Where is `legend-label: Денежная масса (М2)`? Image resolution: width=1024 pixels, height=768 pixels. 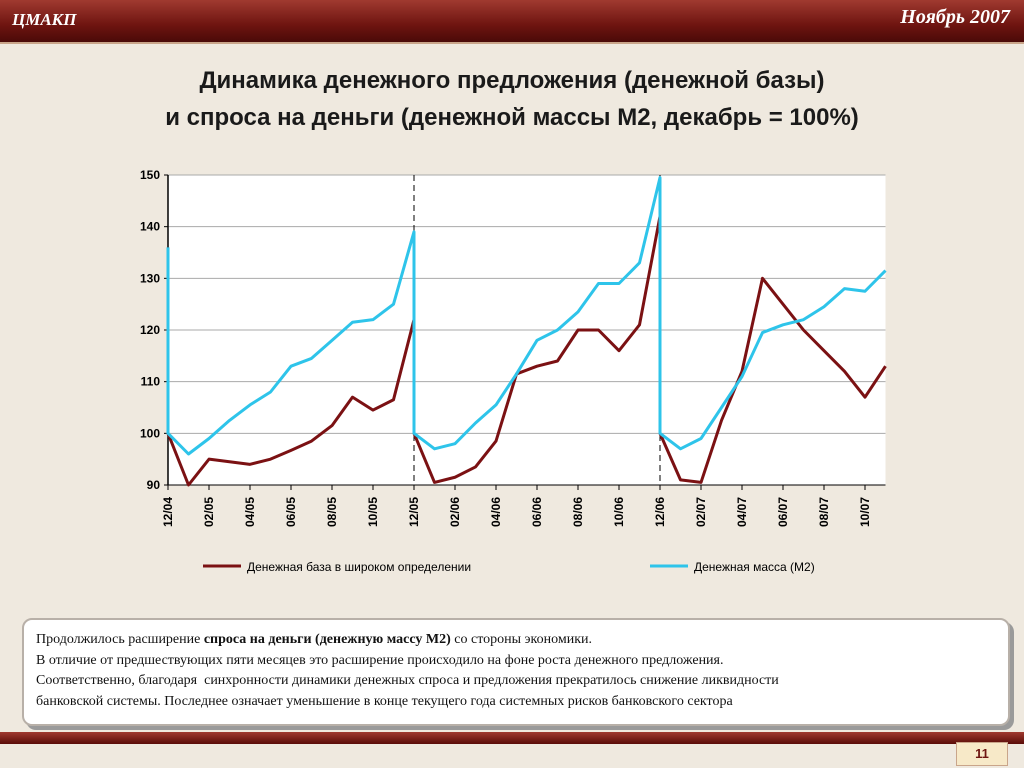
legend-label: Денежная масса (М2) is located at coordinates (754, 567).